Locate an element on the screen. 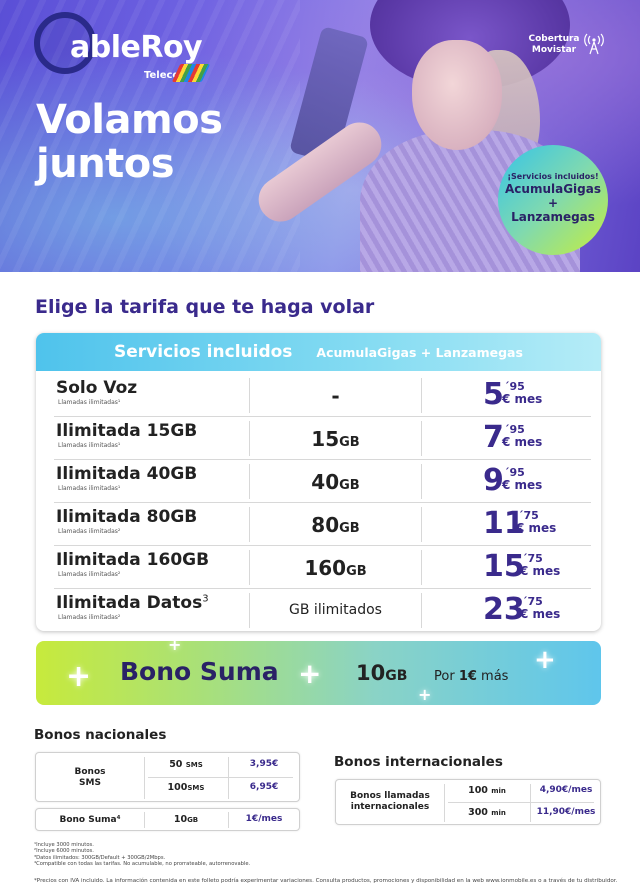 Image resolution: width=640 pixels, height=887 pixels. price-integer: 23 is located at coordinates (504, 609).